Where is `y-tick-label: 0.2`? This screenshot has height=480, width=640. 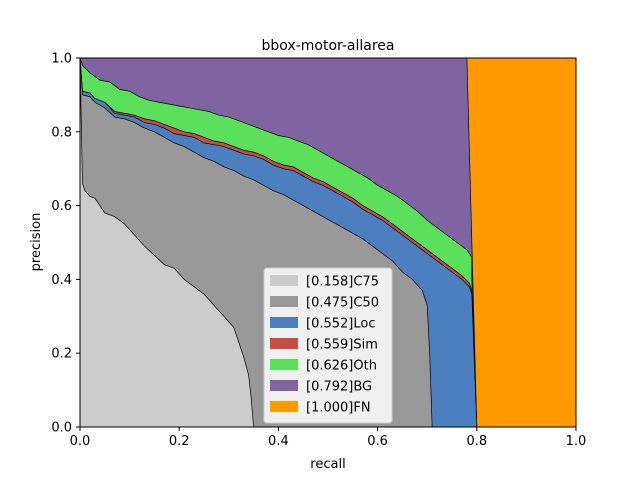 y-tick-label: 0.2 is located at coordinates (61, 354).